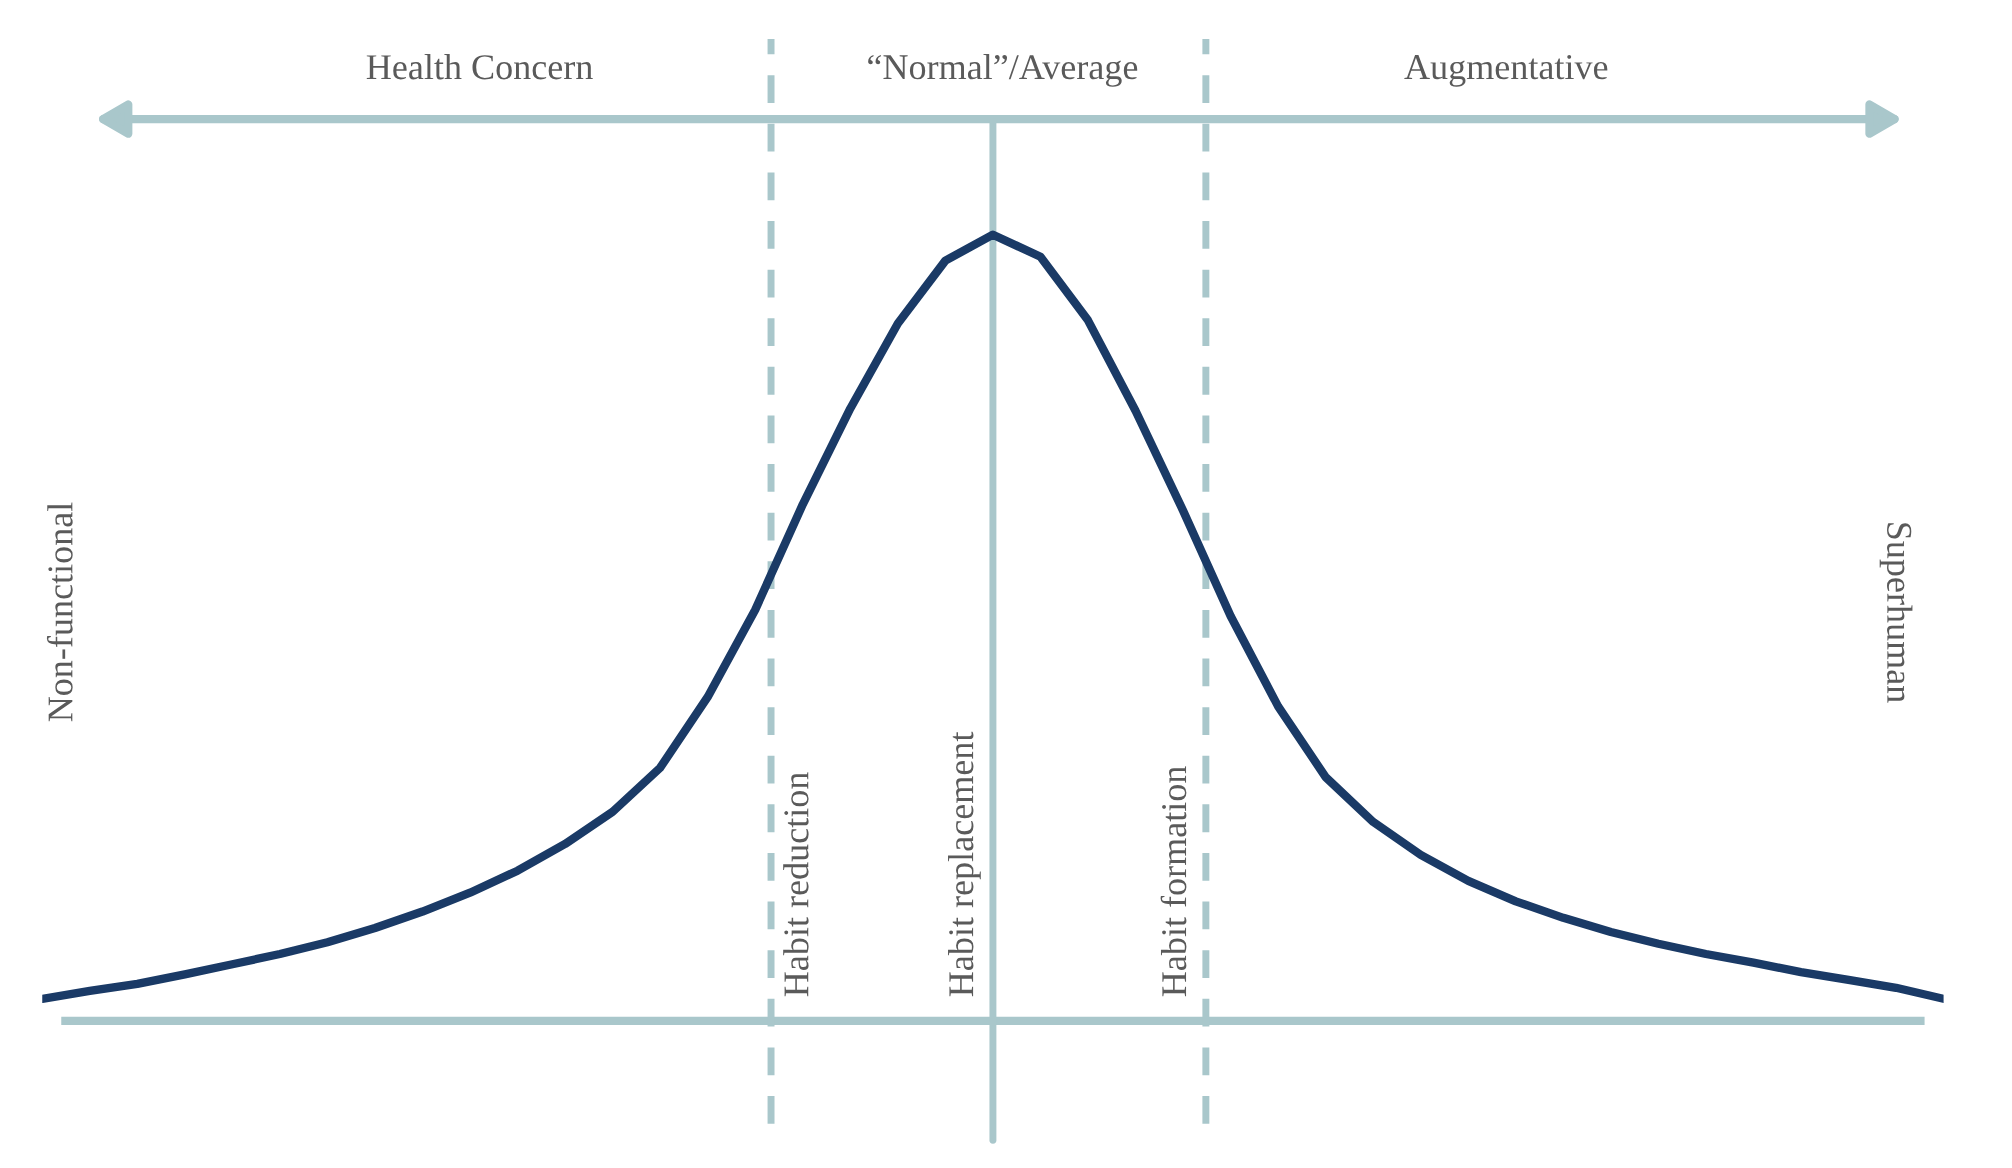  Describe the element at coordinates (796, 884) in the screenshot. I see `annotation: Habit reduction` at that location.